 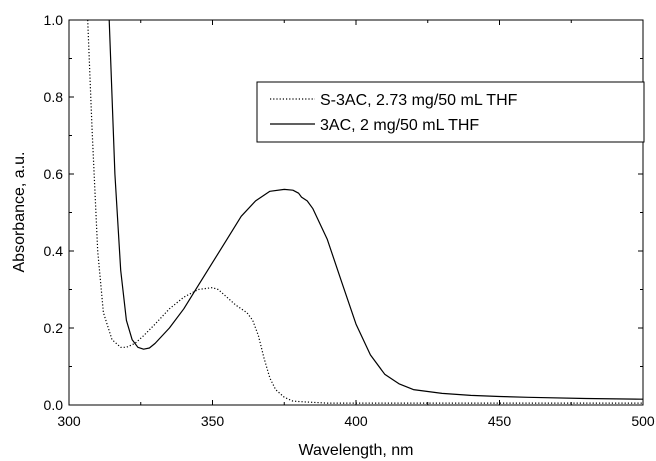 I want to click on y-tick-label: 0.0, so click(x=54, y=405).